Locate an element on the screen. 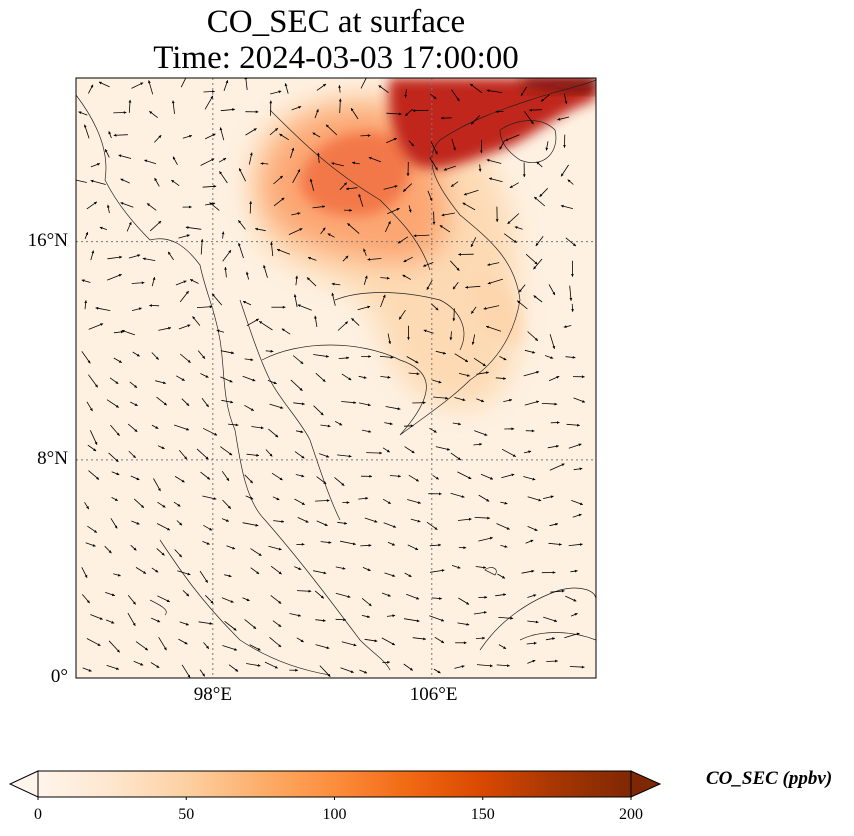 This screenshot has width=854, height=836. colorbar-min-extend is located at coordinates (23, 784).